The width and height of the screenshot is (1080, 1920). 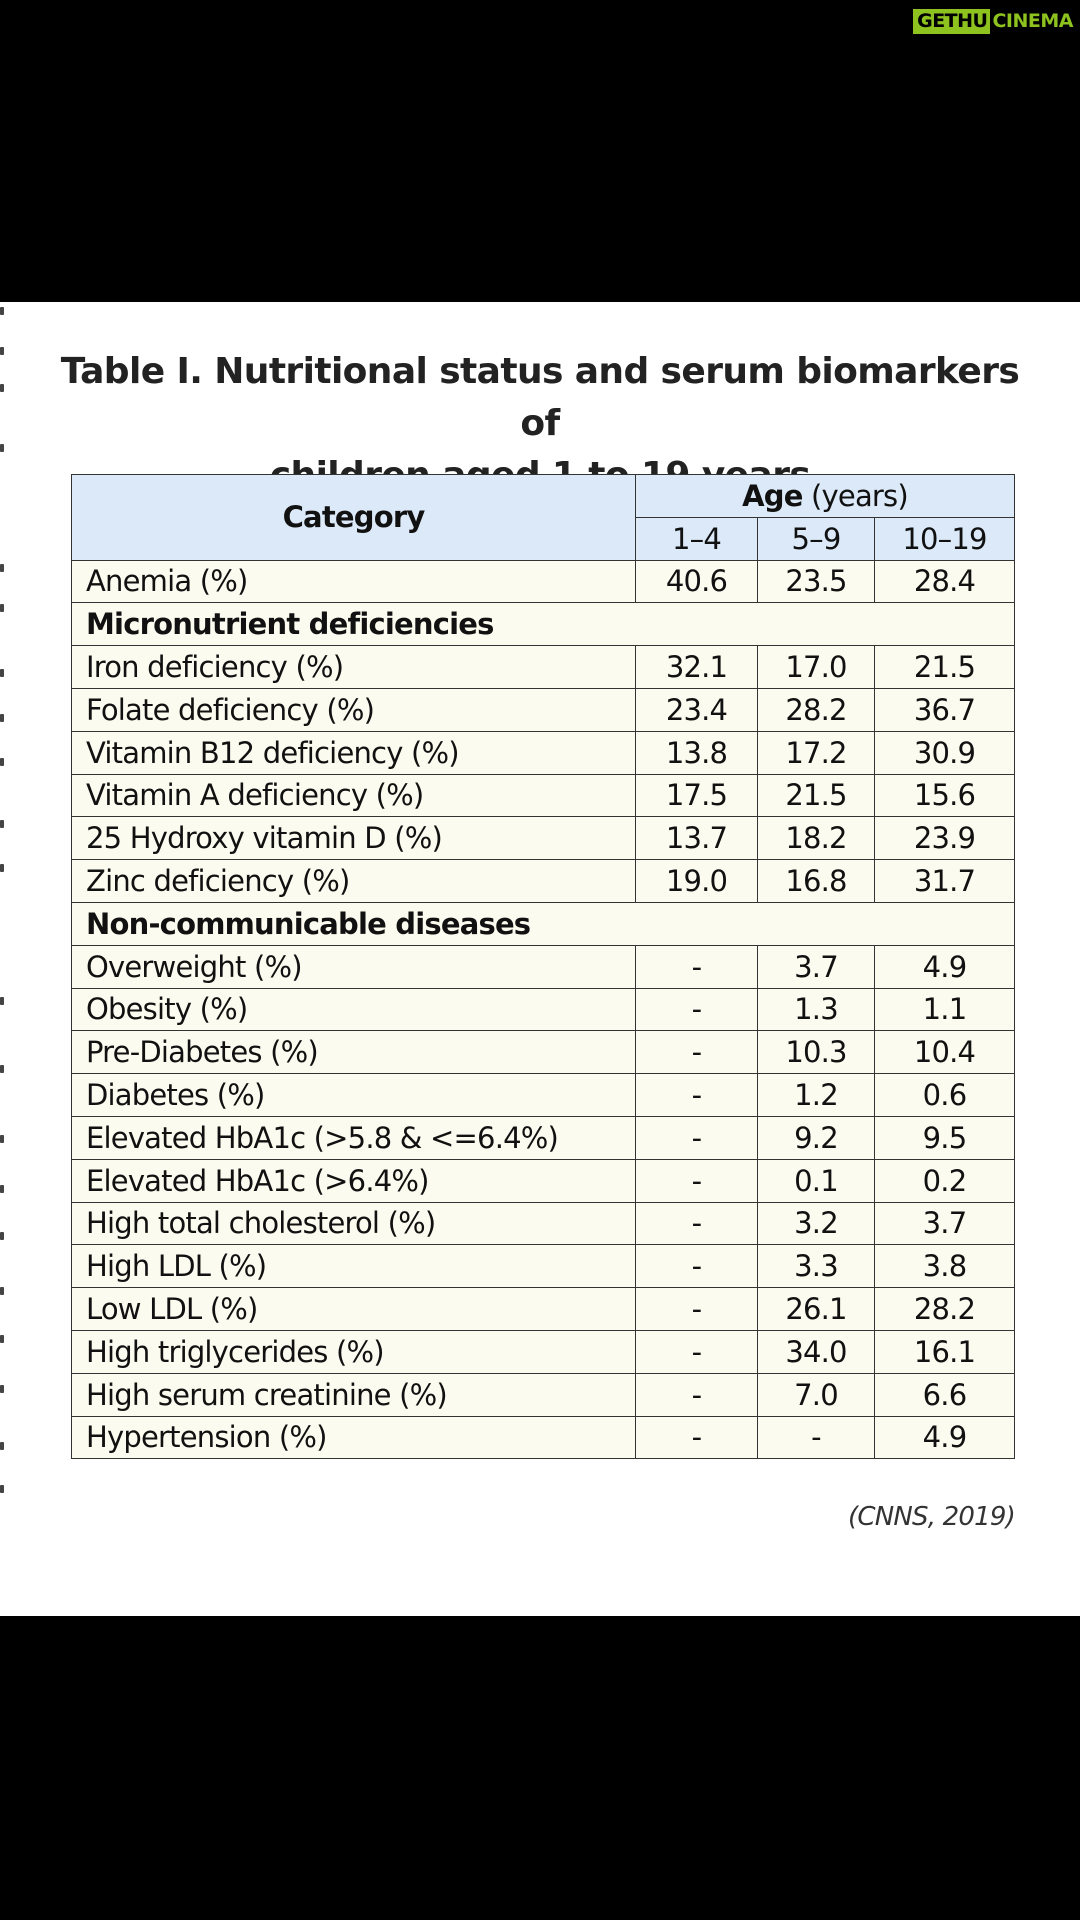 What do you see at coordinates (353, 795) in the screenshot?
I see `row-label: Vitamin A deficiency (%)` at bounding box center [353, 795].